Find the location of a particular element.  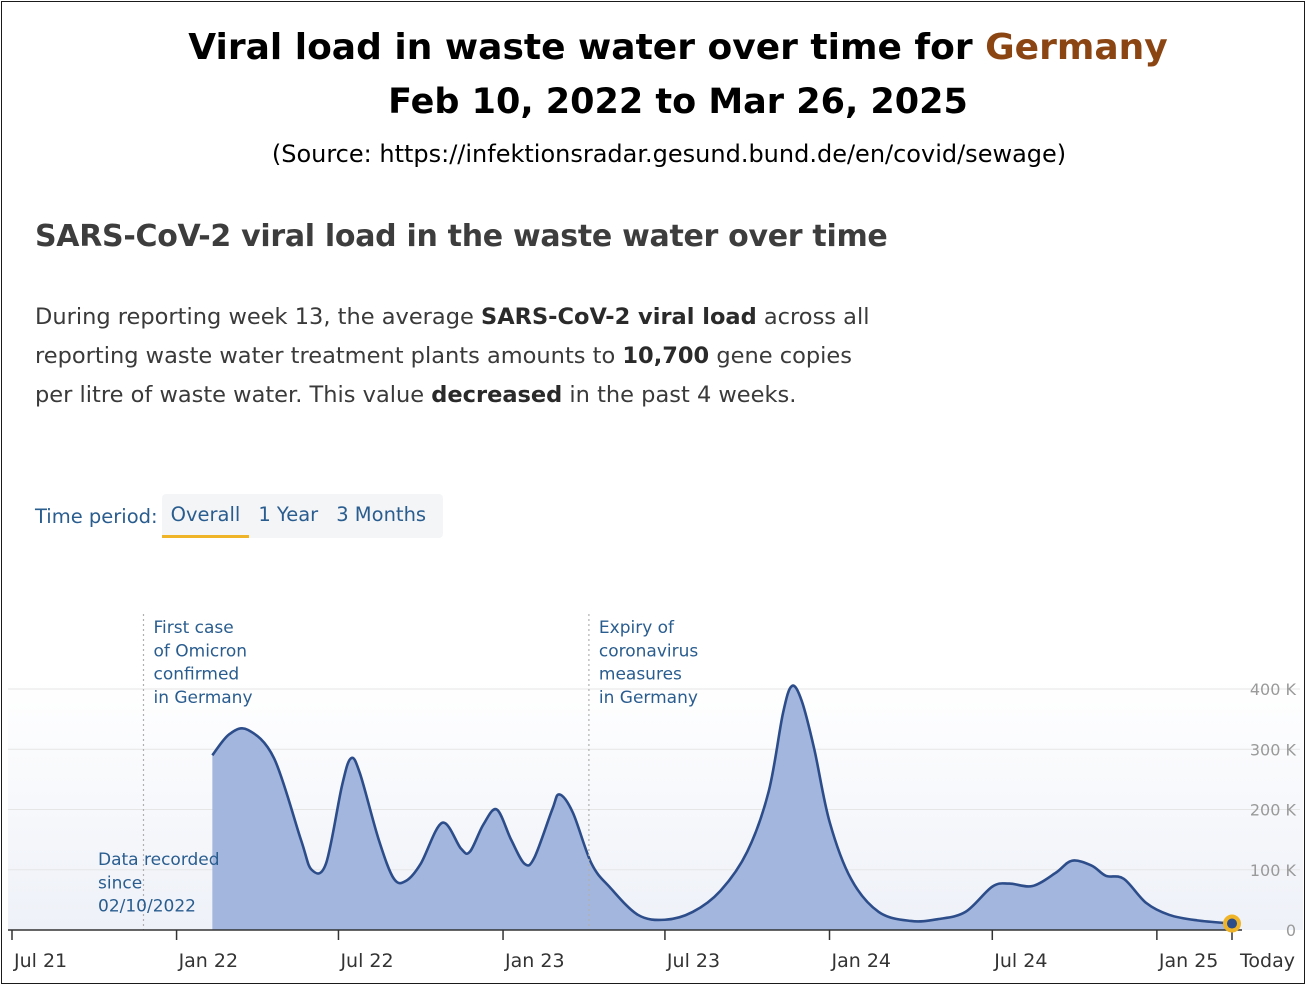

title-country: Germany is located at coordinates (1076, 47).